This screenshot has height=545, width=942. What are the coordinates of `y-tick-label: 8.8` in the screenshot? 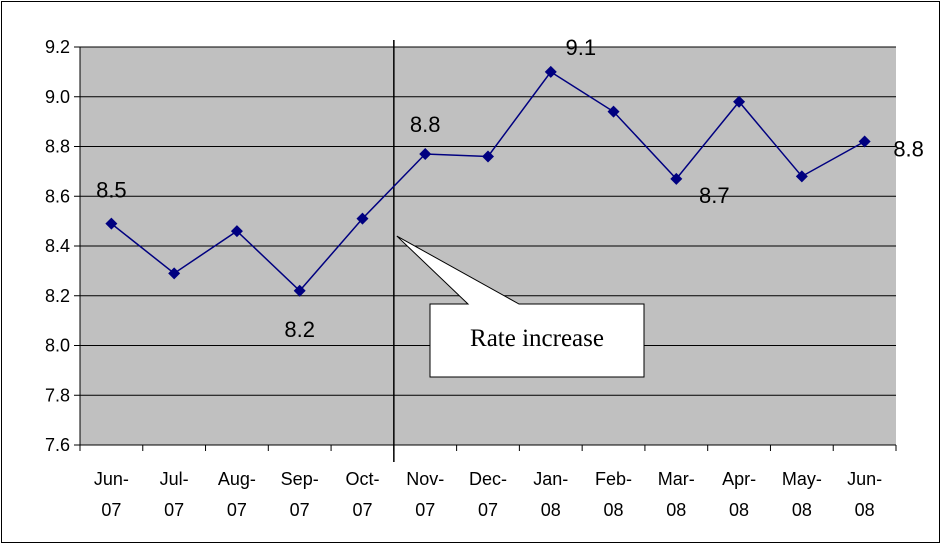 It's located at (57, 147).